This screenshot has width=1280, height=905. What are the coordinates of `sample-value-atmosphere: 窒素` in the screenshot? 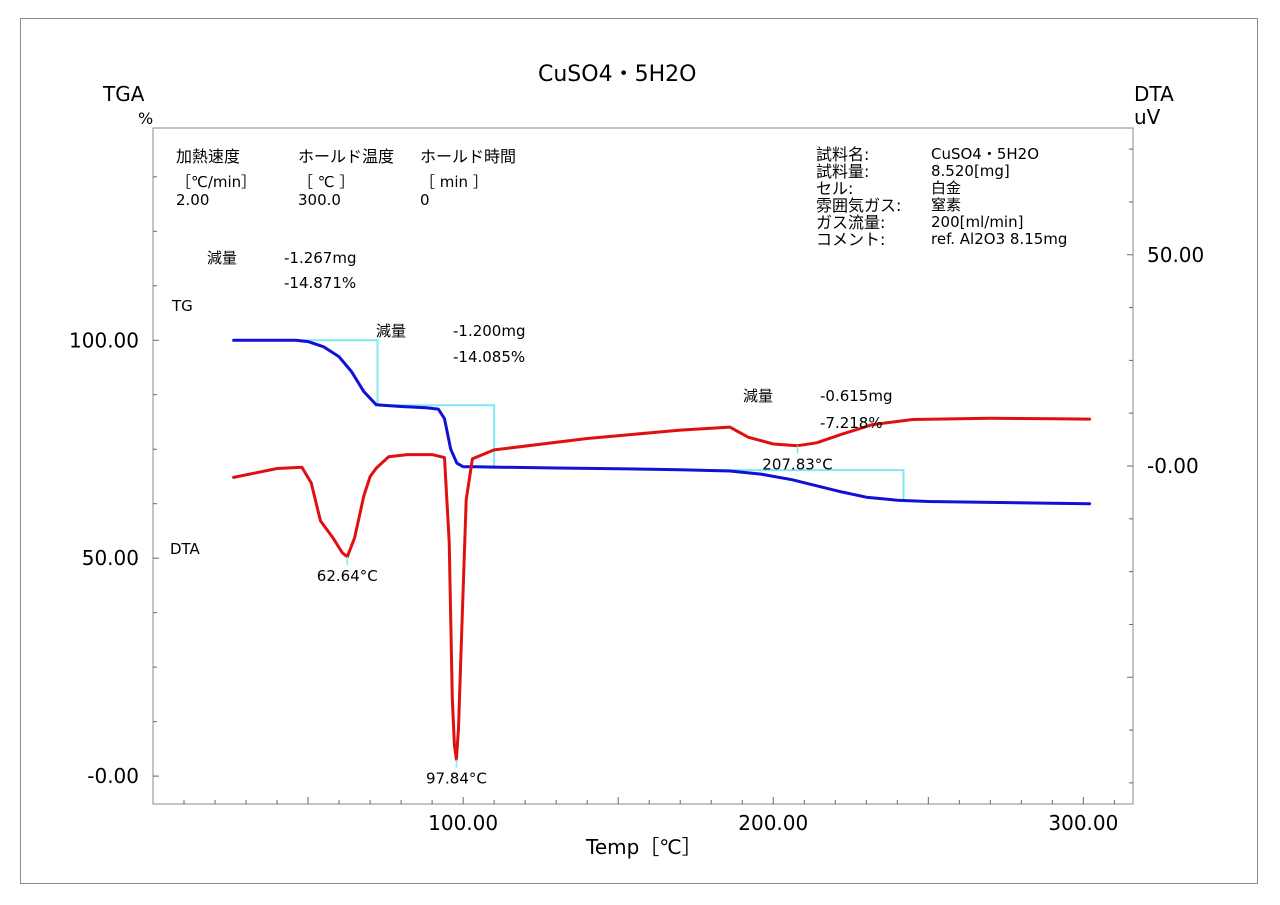 It's located at (946, 205).